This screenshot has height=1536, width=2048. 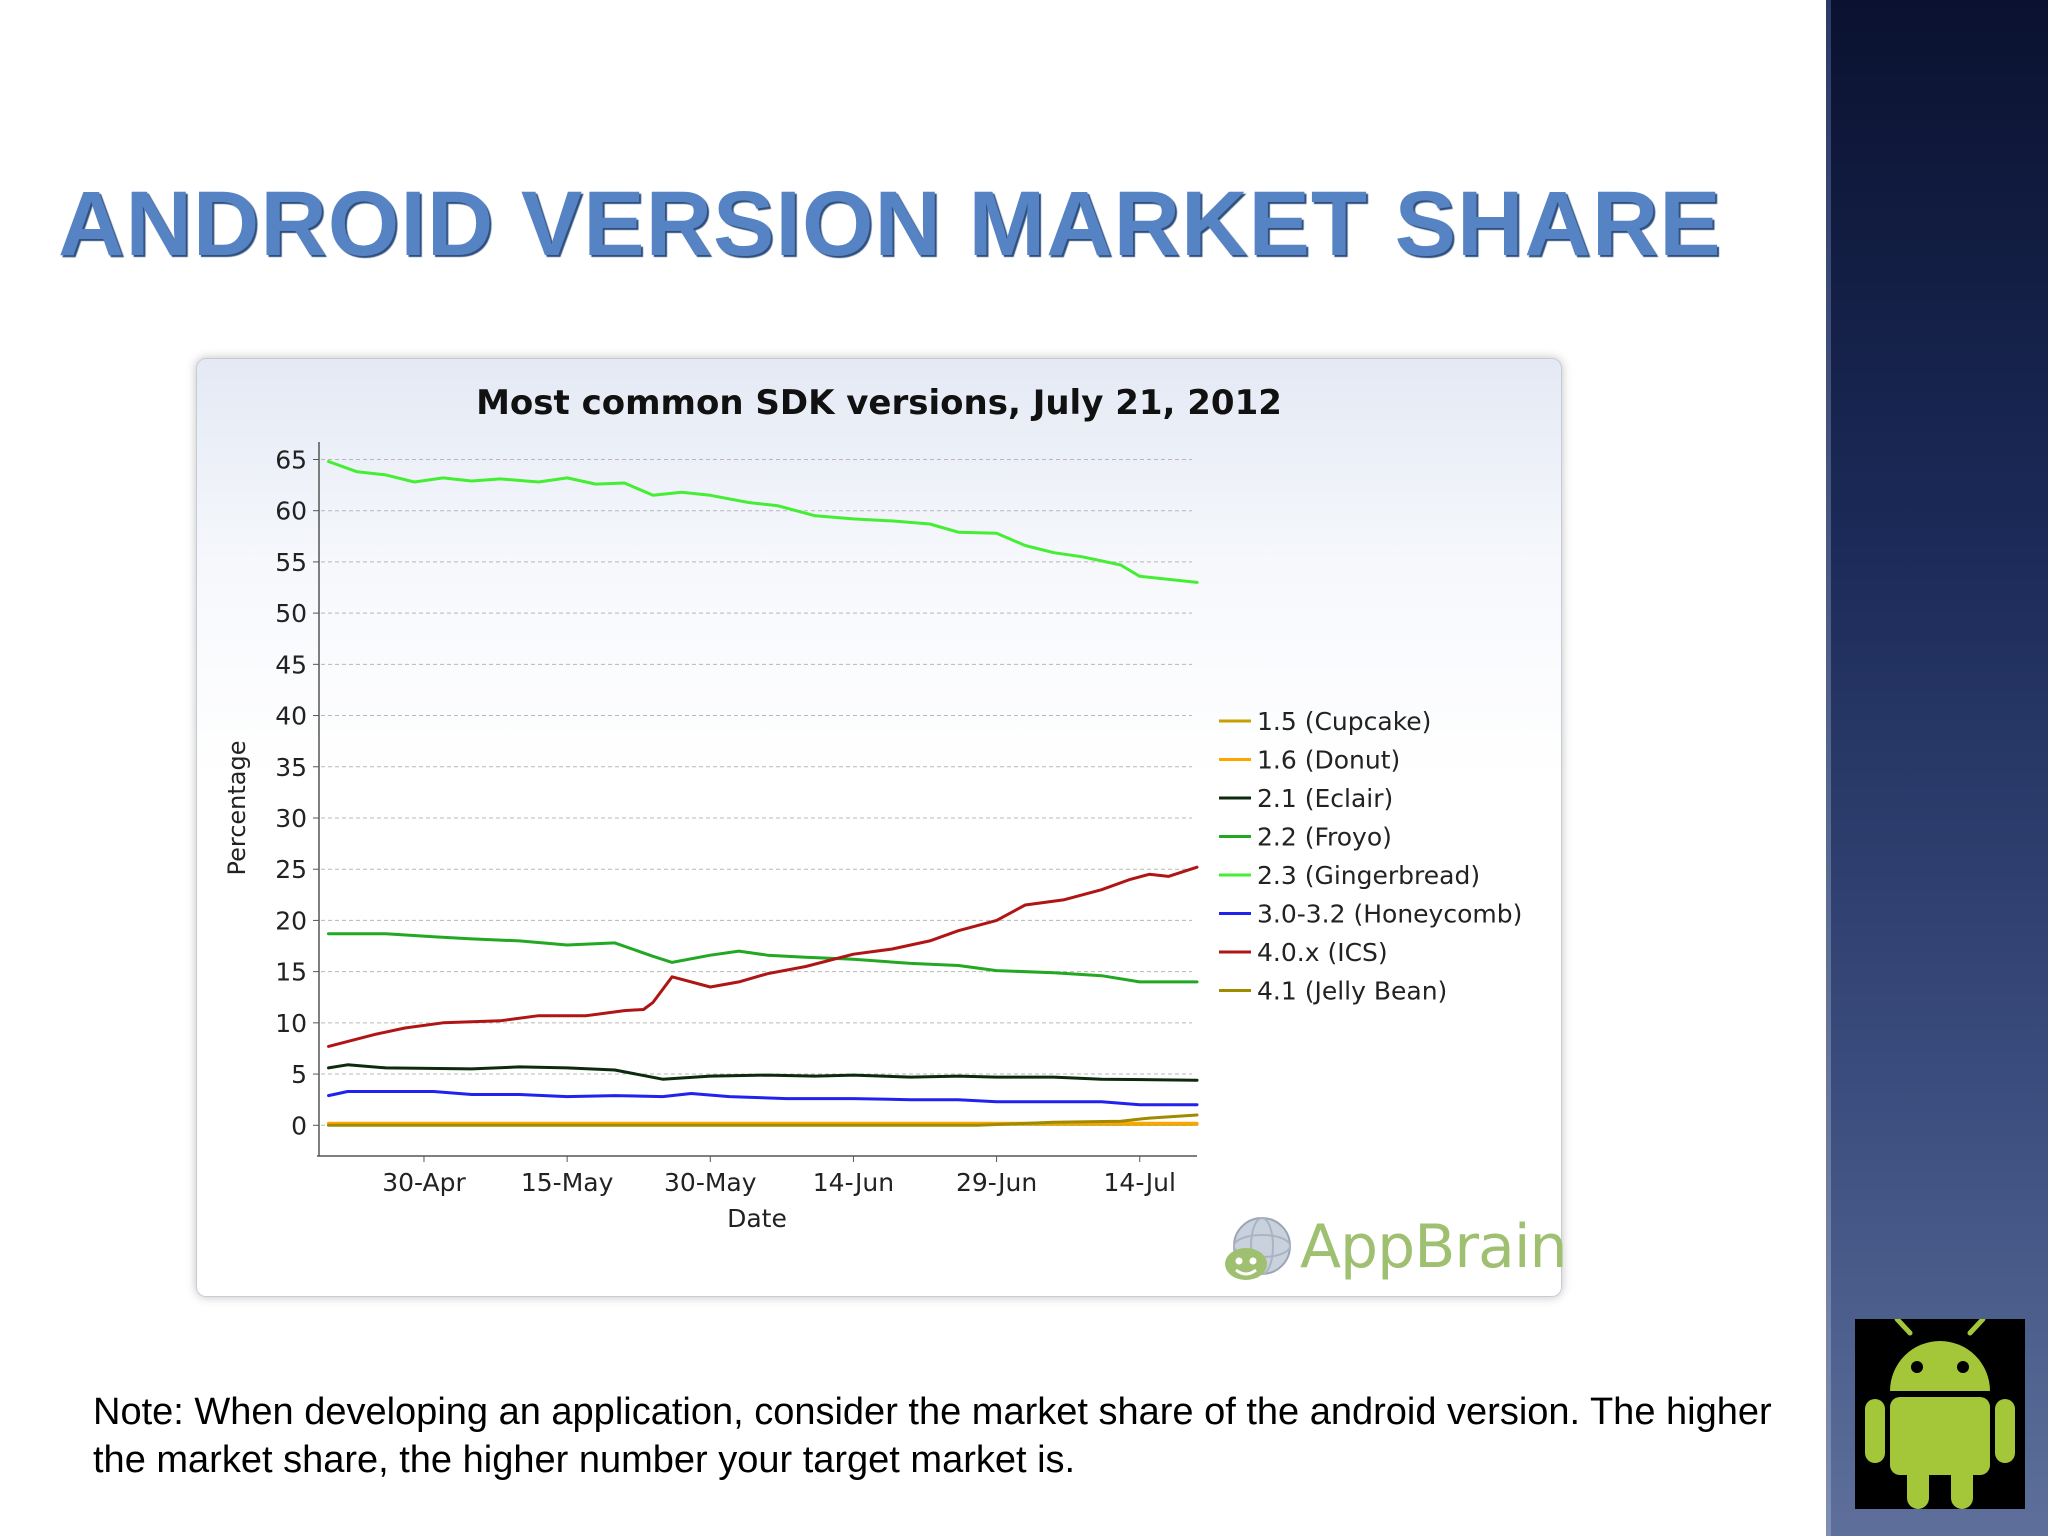 I want to click on x-tick-label: 30-May, so click(x=710, y=1182).